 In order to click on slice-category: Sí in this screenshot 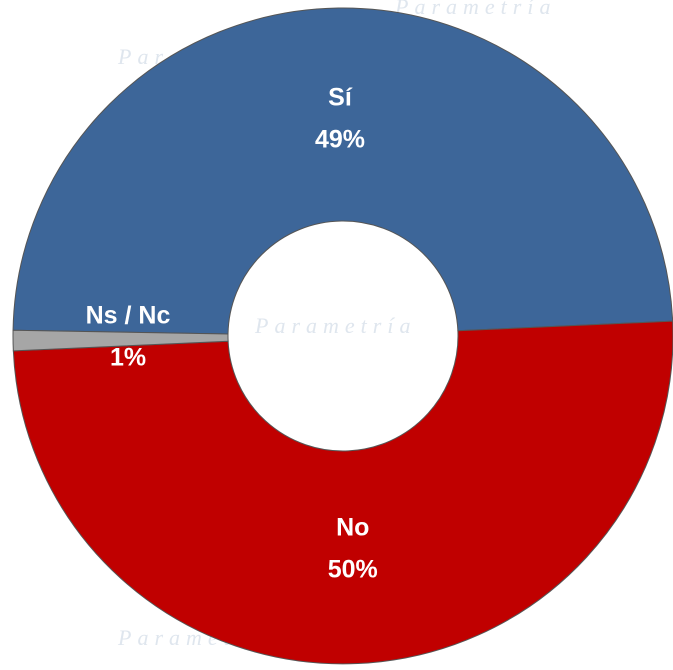, I will do `click(340, 98)`.